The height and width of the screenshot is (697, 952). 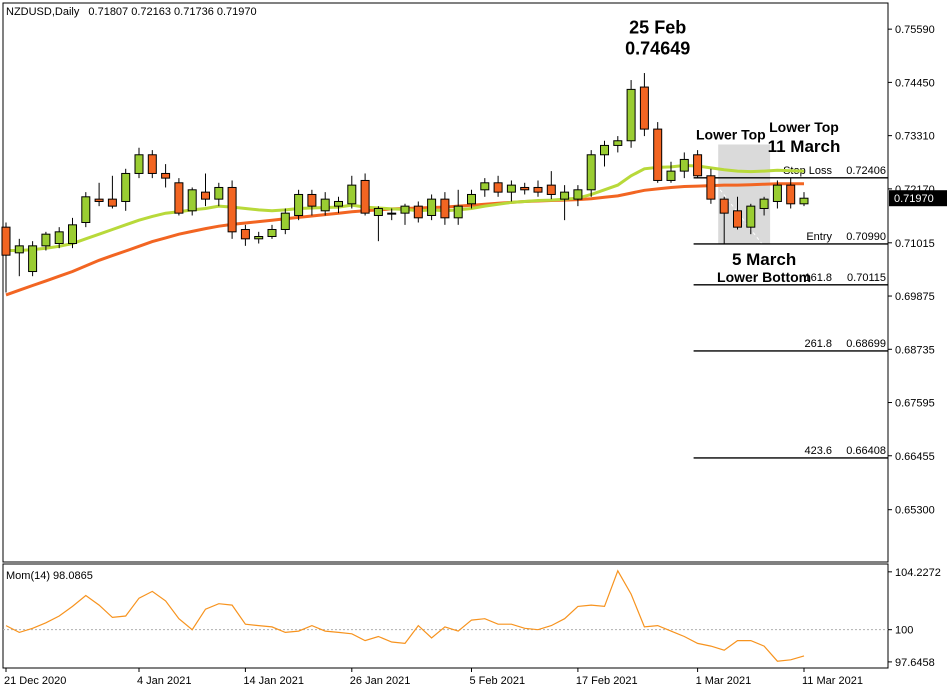 I want to click on lower-top-1-label: Lower Top, so click(x=731, y=134).